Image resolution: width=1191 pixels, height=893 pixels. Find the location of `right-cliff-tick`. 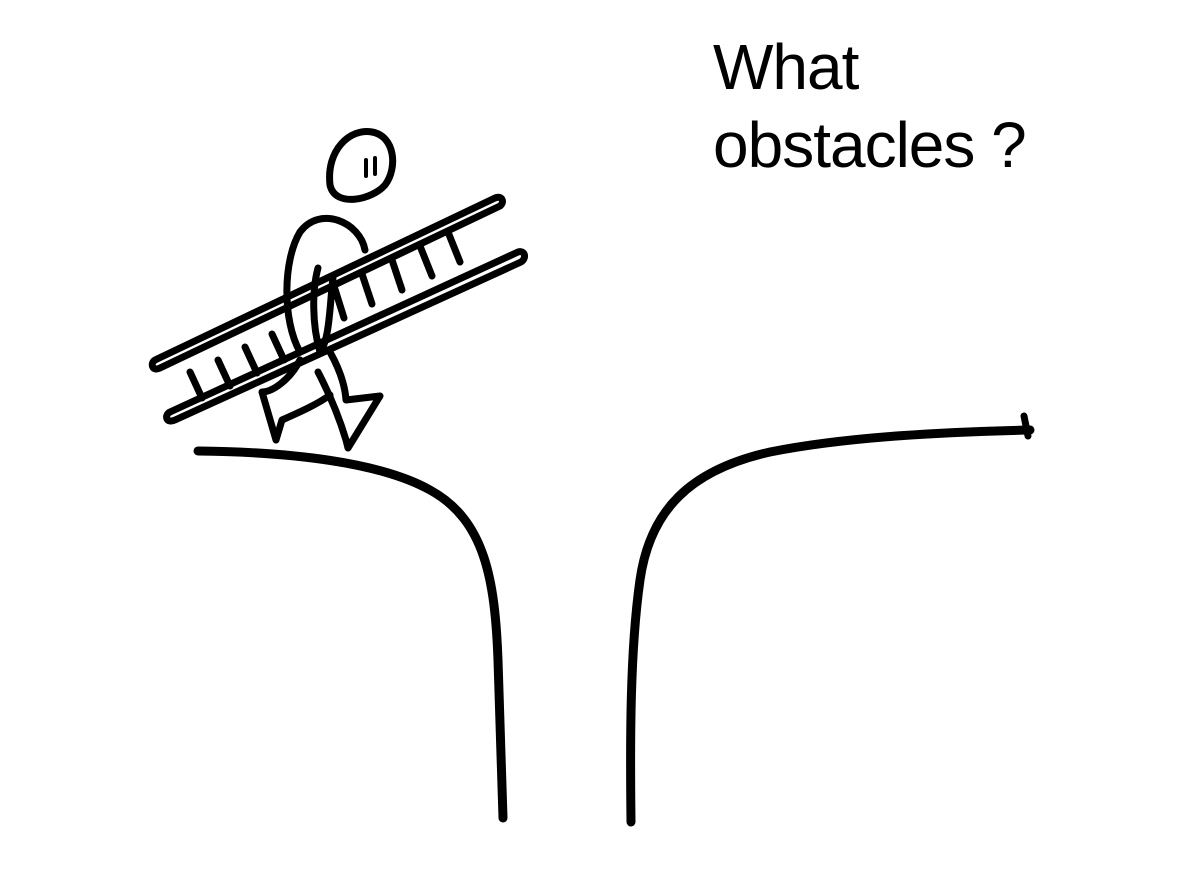

right-cliff-tick is located at coordinates (1026, 426).